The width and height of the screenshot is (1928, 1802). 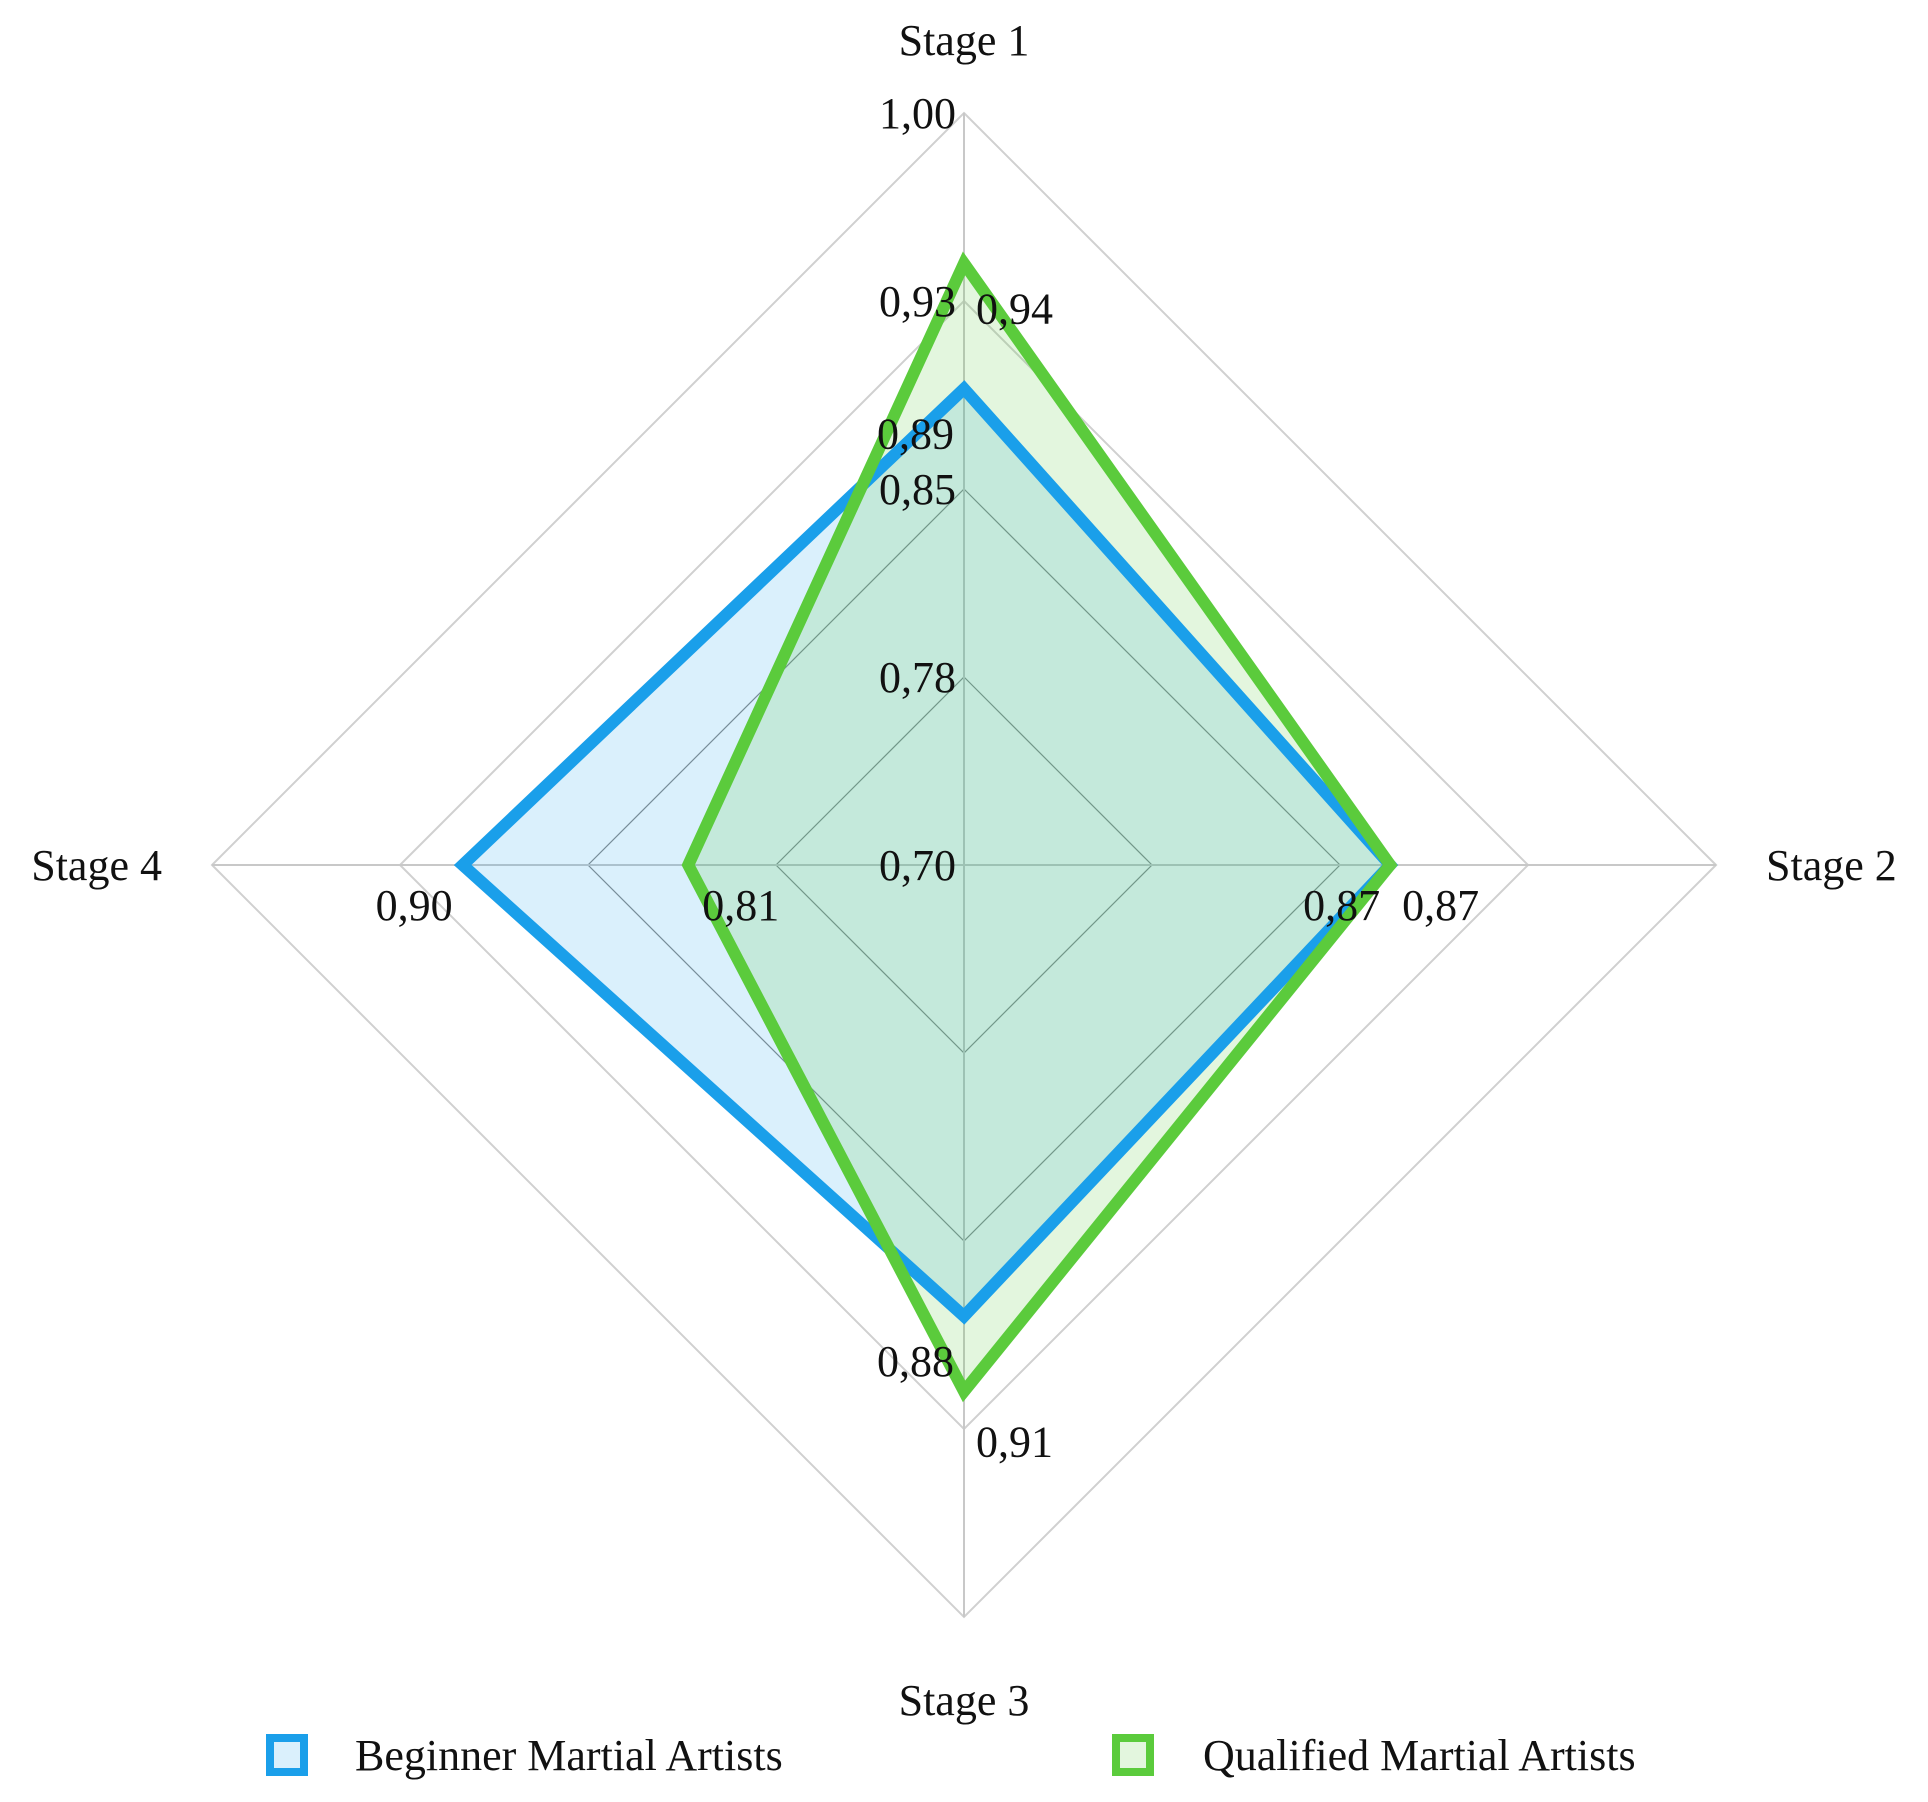 What do you see at coordinates (915, 1361) in the screenshot?
I see `data-label: 0,88` at bounding box center [915, 1361].